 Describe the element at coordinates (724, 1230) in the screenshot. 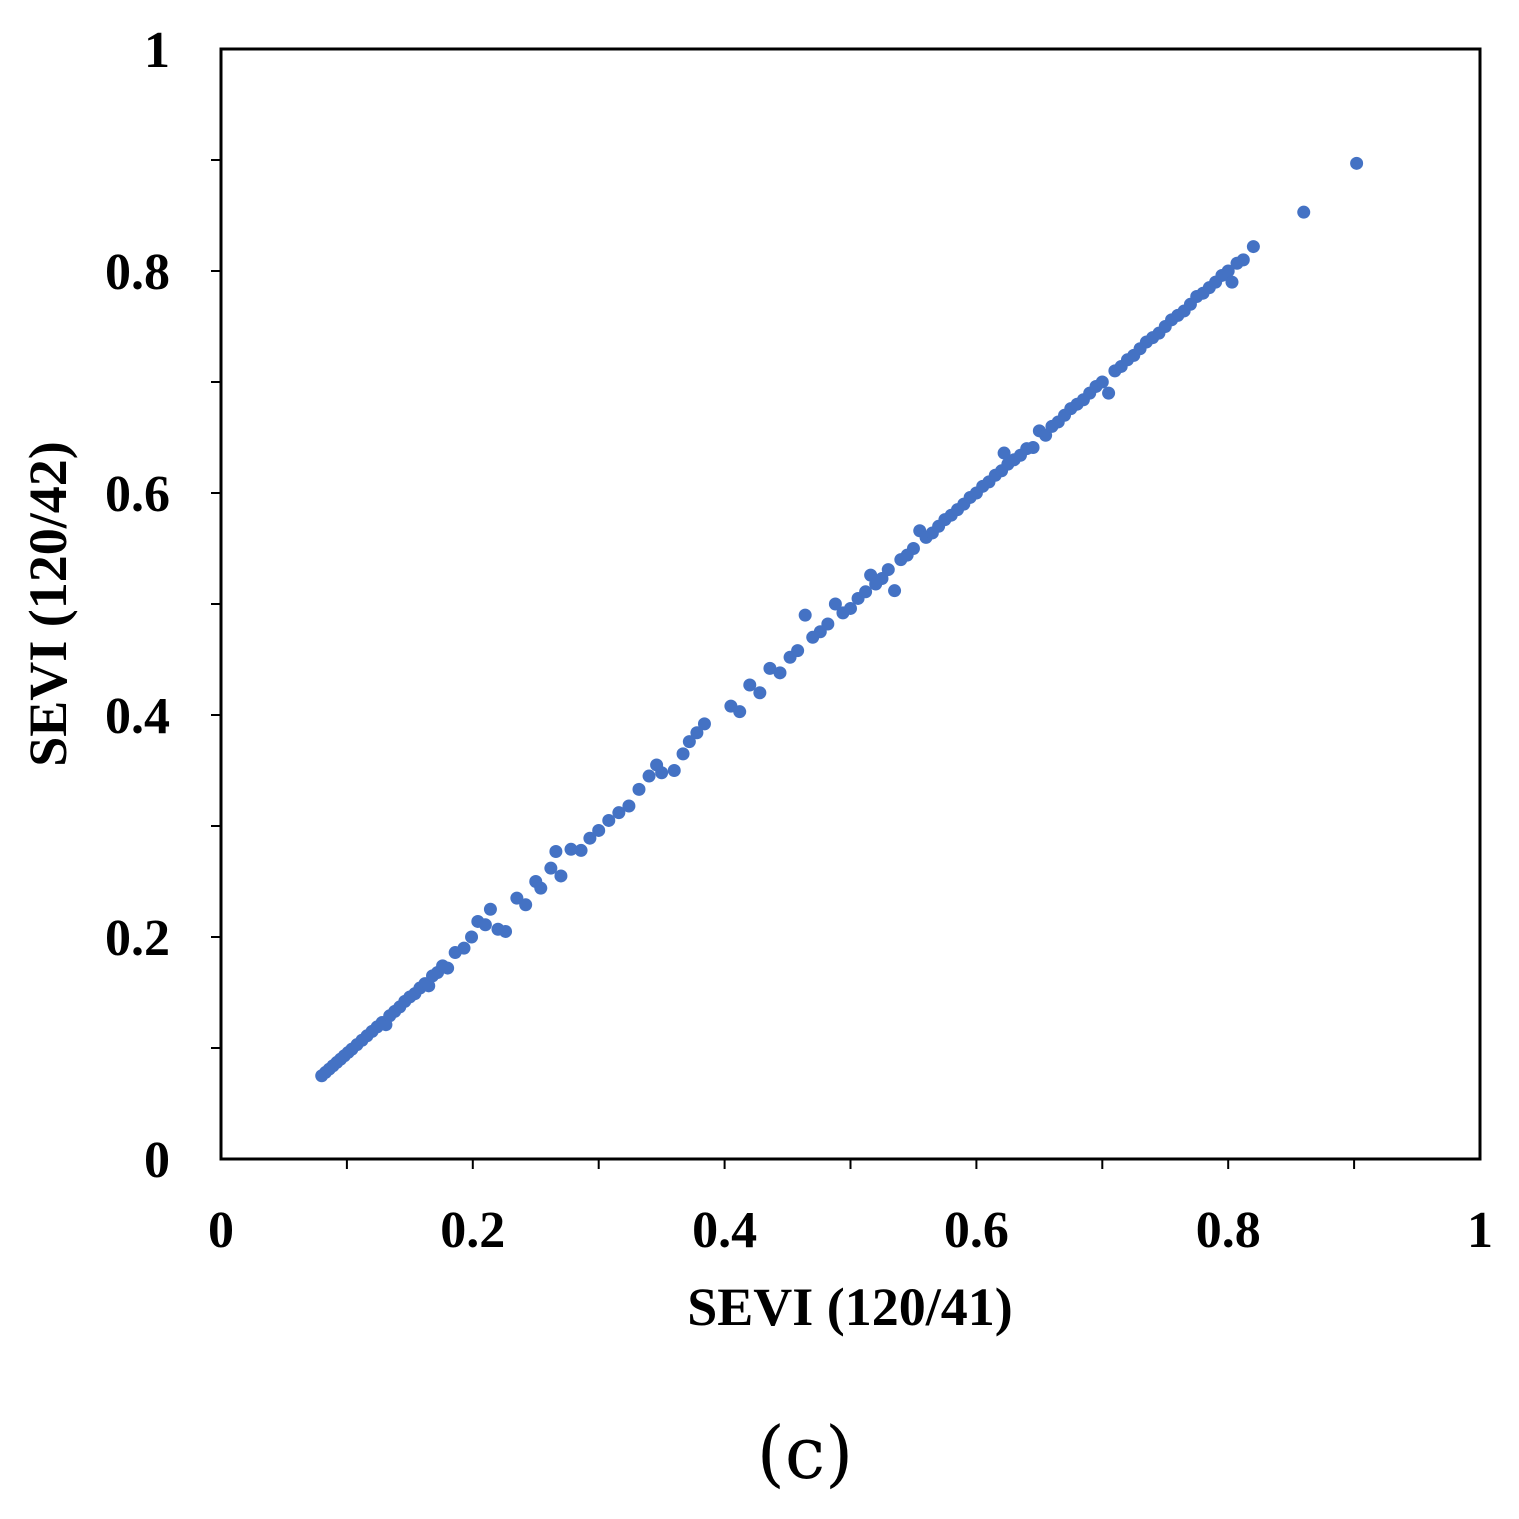

I see `x-tick-label: 0.4` at that location.